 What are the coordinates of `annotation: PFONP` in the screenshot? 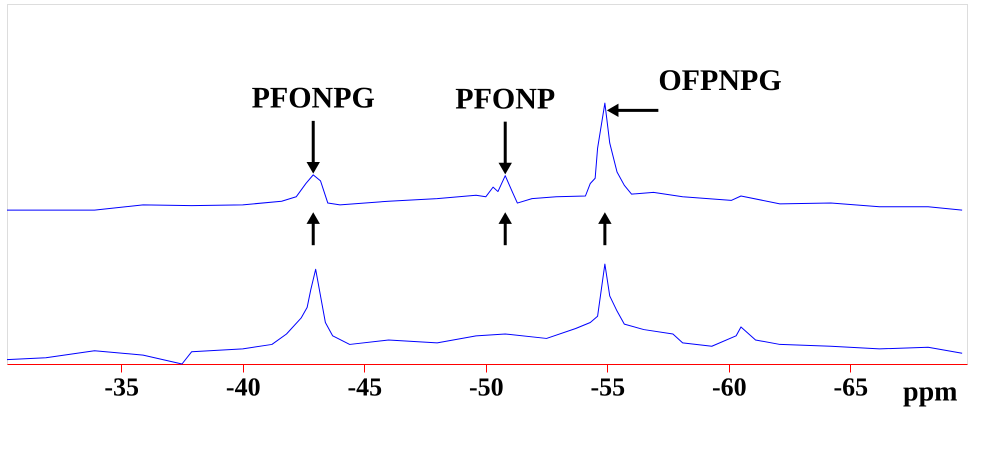 It's located at (505, 99).